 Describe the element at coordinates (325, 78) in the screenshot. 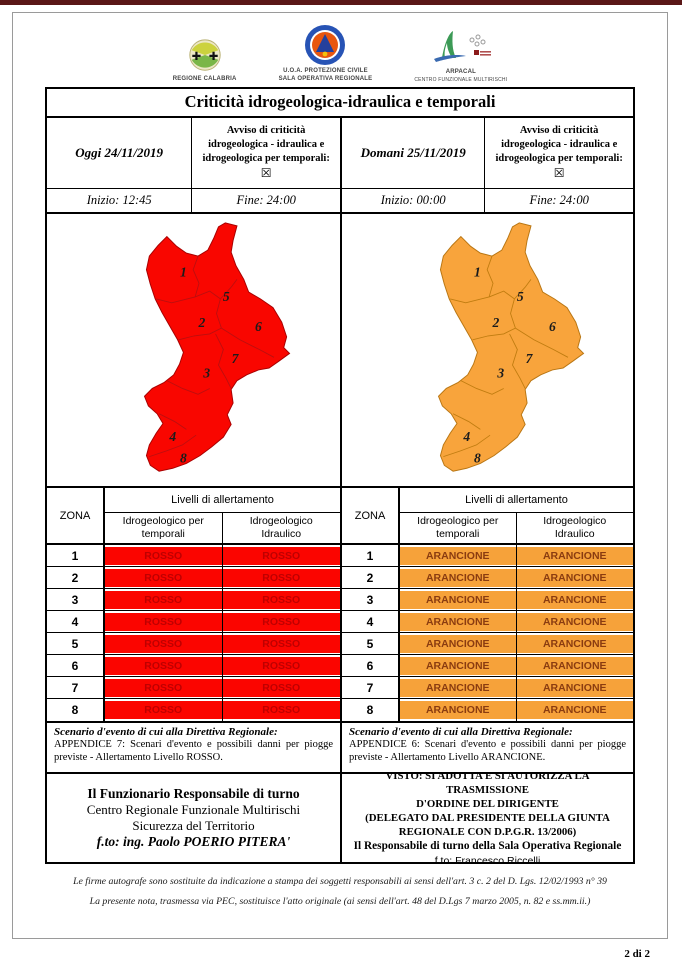

I see `protezione-civile-label-line2: SALA OPERATIVA REGIONALE` at that location.